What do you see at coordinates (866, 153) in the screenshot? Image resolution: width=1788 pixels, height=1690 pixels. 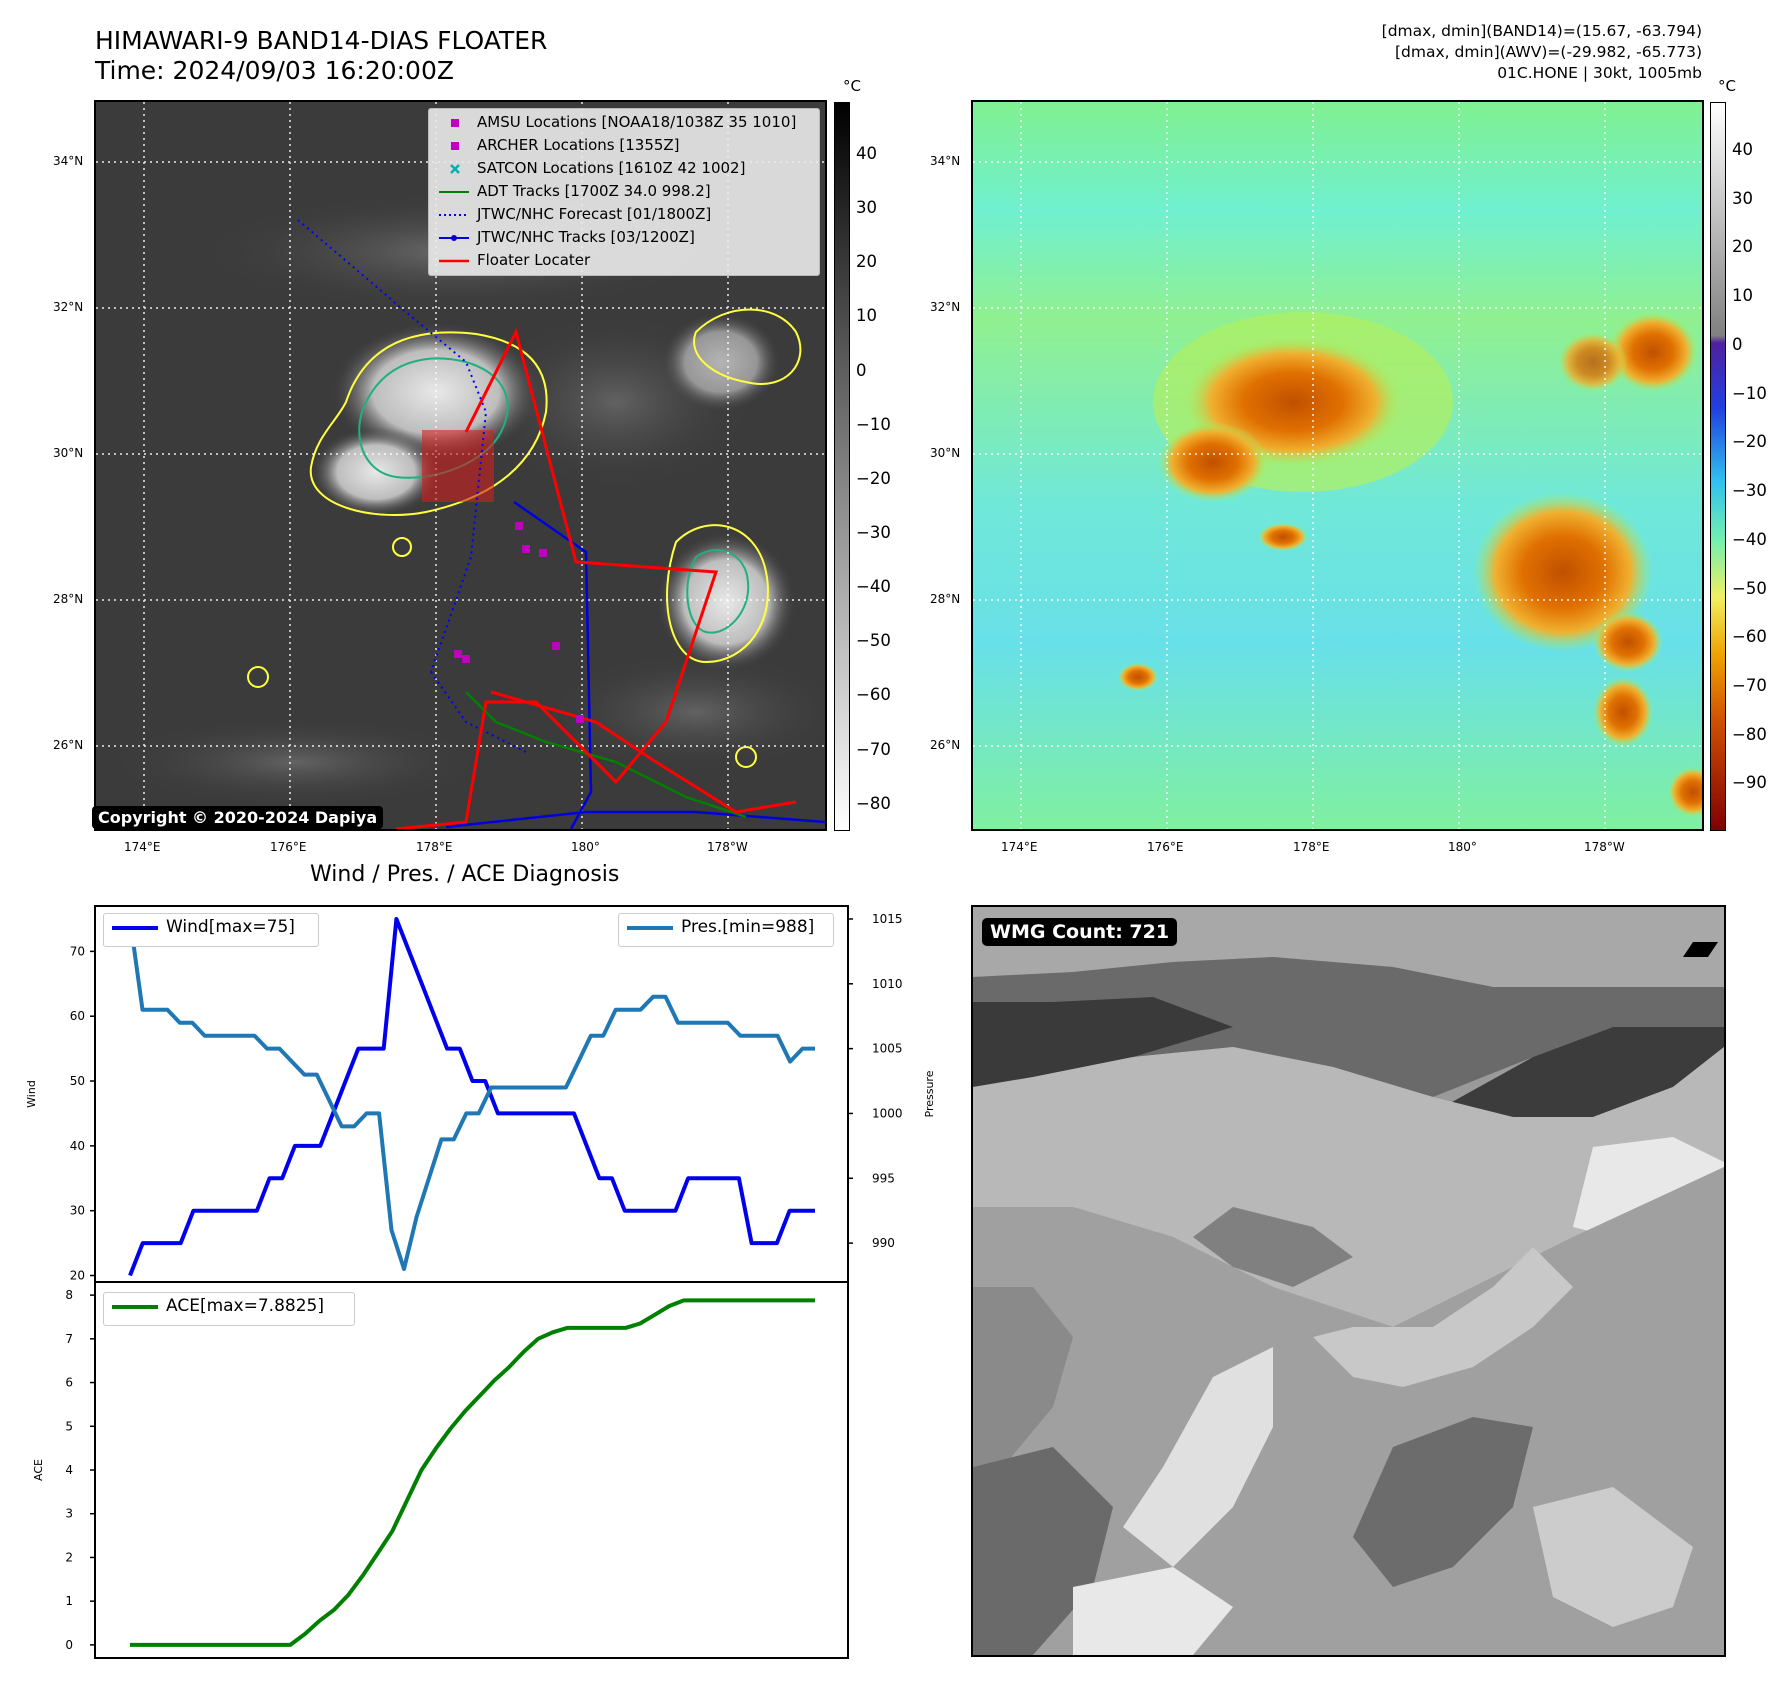 I see `ir-colorbar-tick: 40` at bounding box center [866, 153].